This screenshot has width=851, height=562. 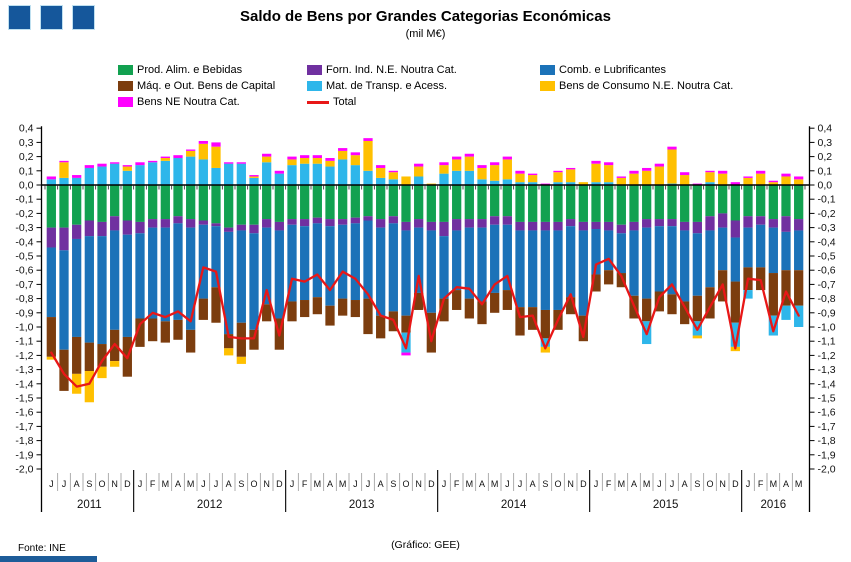 What do you see at coordinates (24, 242) in the screenshot?
I see `y-tick-label: -0,4` at bounding box center [24, 242].